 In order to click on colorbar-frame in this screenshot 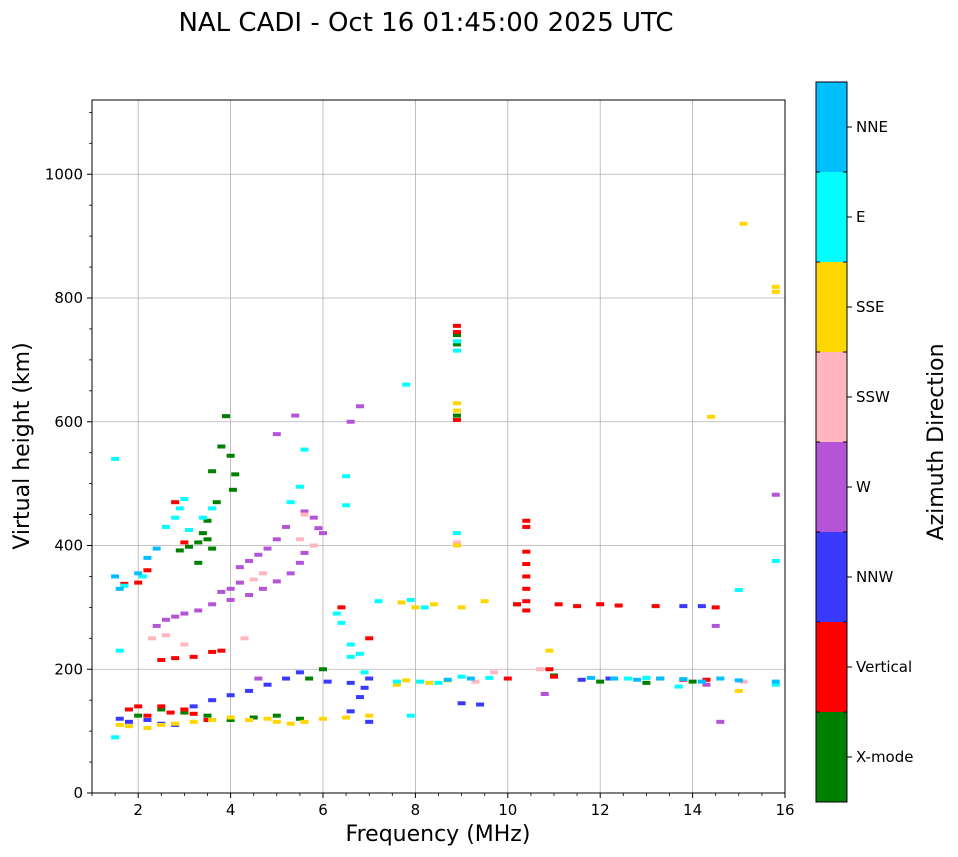, I will do `click(831, 442)`.